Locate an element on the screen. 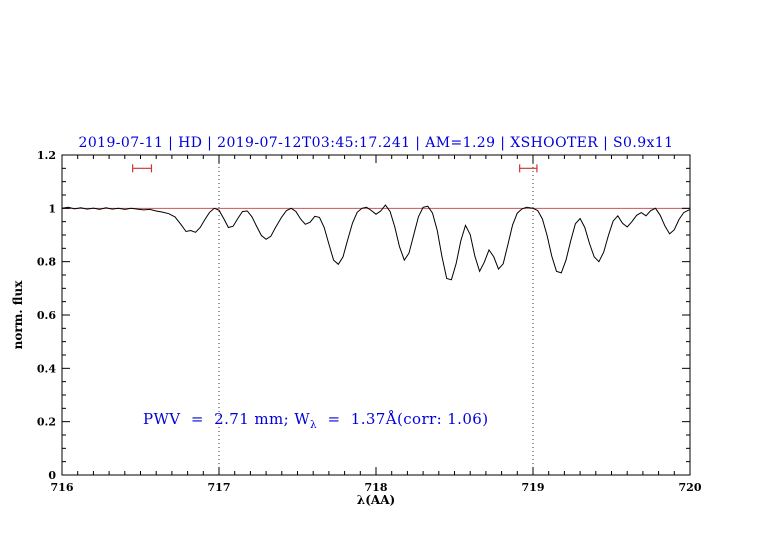 The width and height of the screenshot is (782, 542). y-tick-label: 0.2 is located at coordinates (46, 422).